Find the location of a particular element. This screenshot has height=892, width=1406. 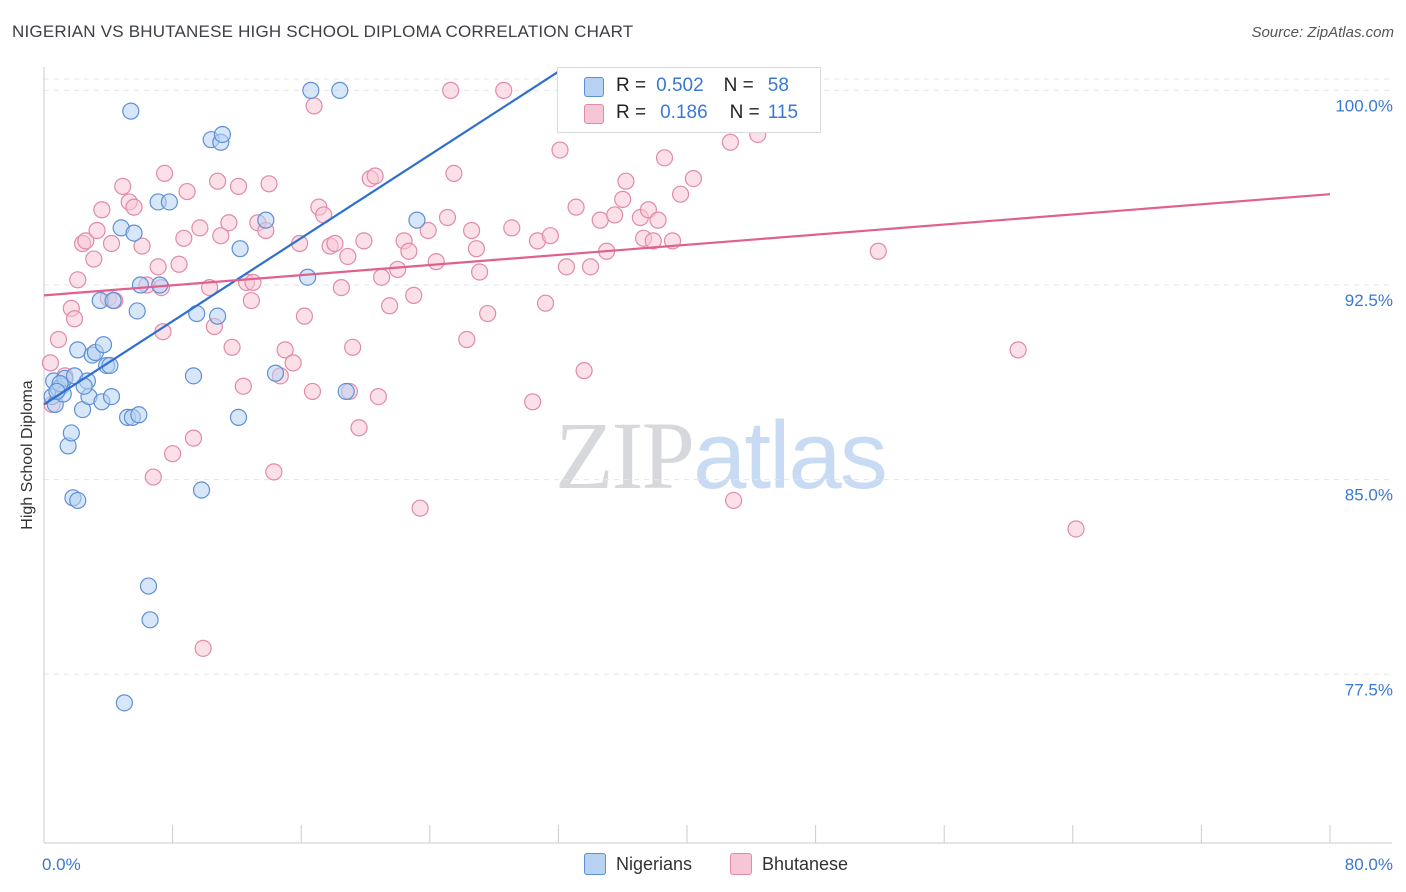

series-legend-nigerians: Nigerians is located at coordinates (638, 864).